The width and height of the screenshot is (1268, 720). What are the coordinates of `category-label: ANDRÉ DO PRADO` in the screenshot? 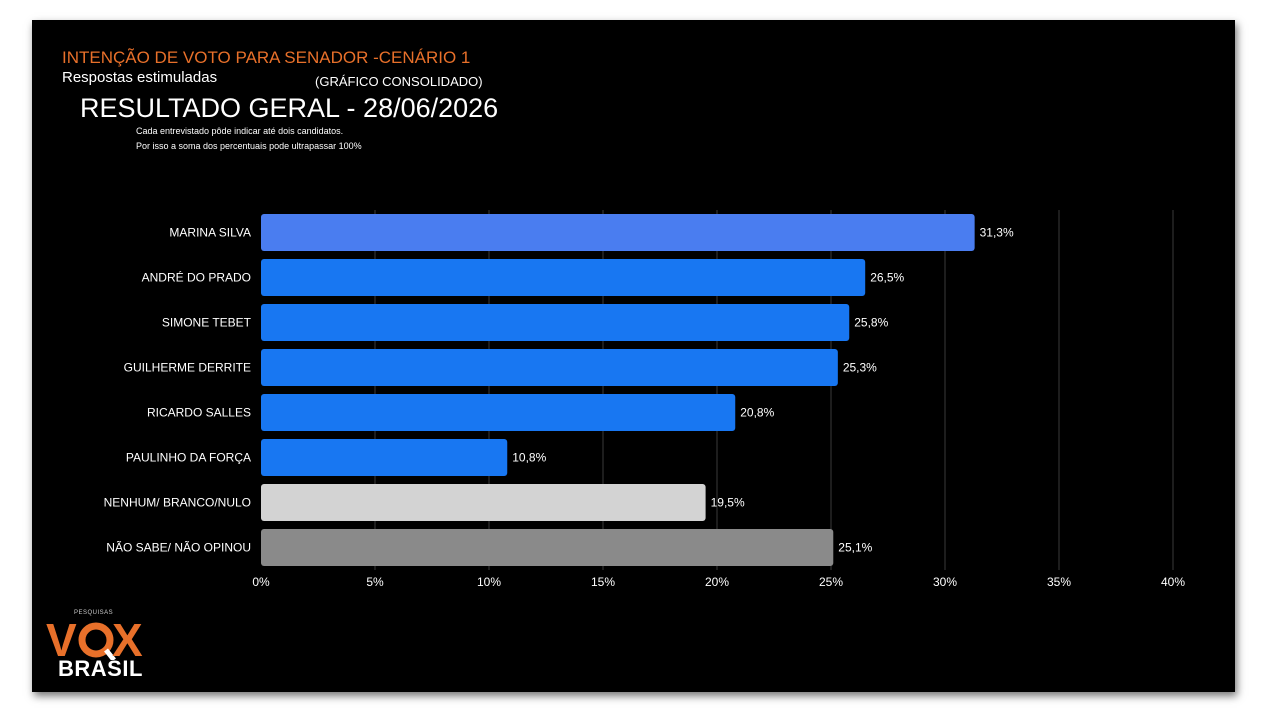 It's located at (196, 277).